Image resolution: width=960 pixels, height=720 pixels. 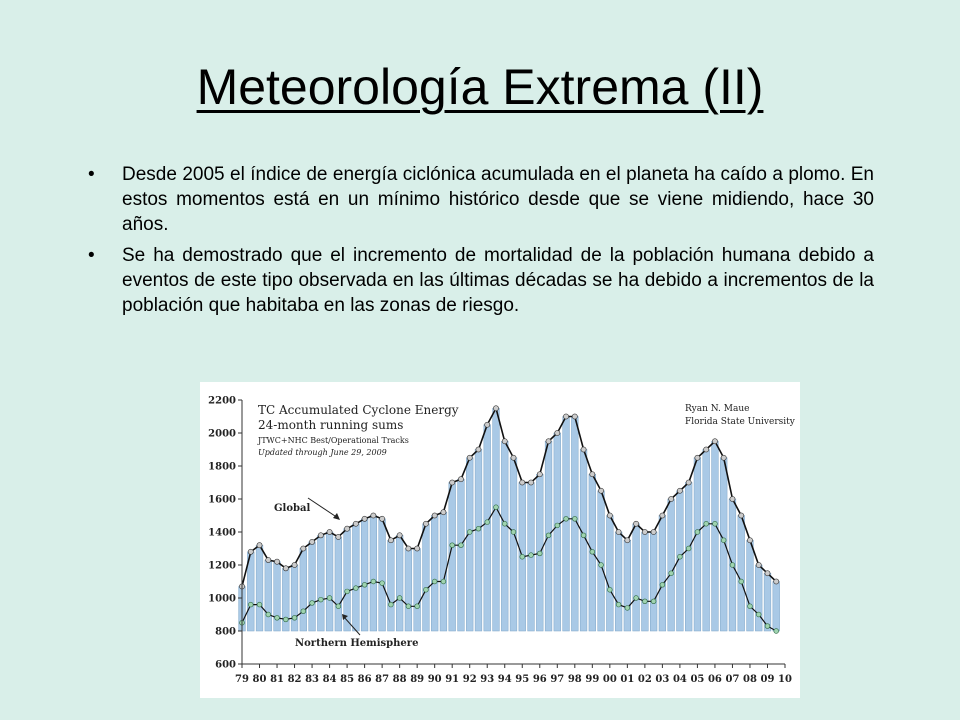 What do you see at coordinates (347, 679) in the screenshot?
I see `x-tick-label: 85` at bounding box center [347, 679].